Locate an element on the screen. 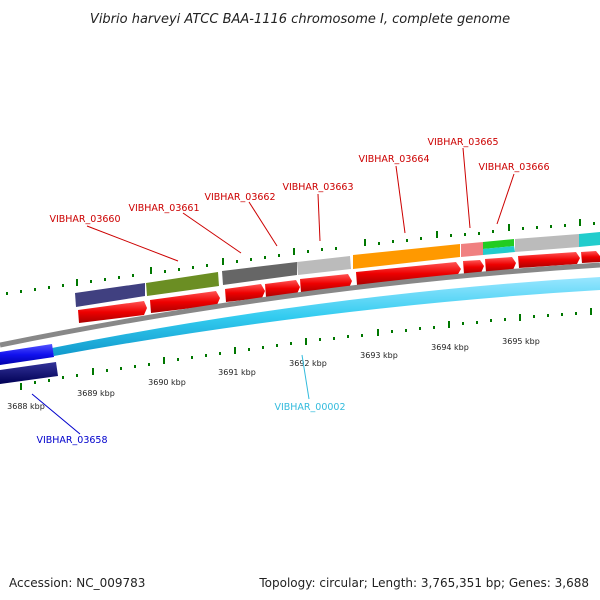  gene-label: VIBHAR_03664 is located at coordinates (393, 159).